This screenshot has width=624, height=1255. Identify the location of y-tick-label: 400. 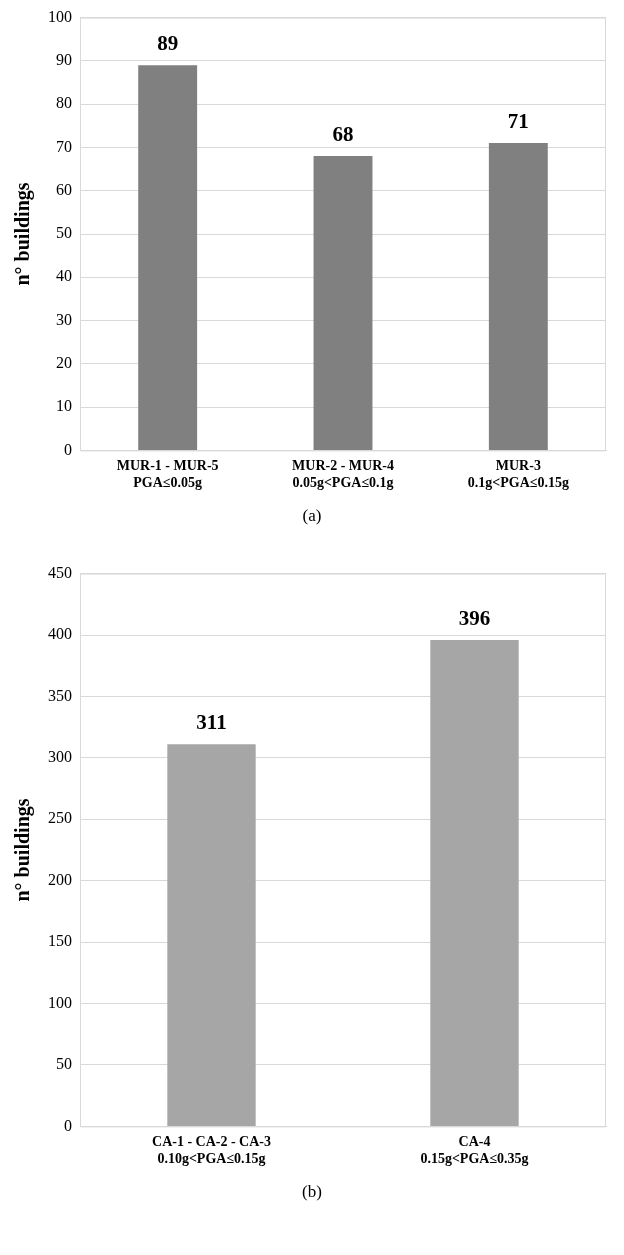
(60, 634).